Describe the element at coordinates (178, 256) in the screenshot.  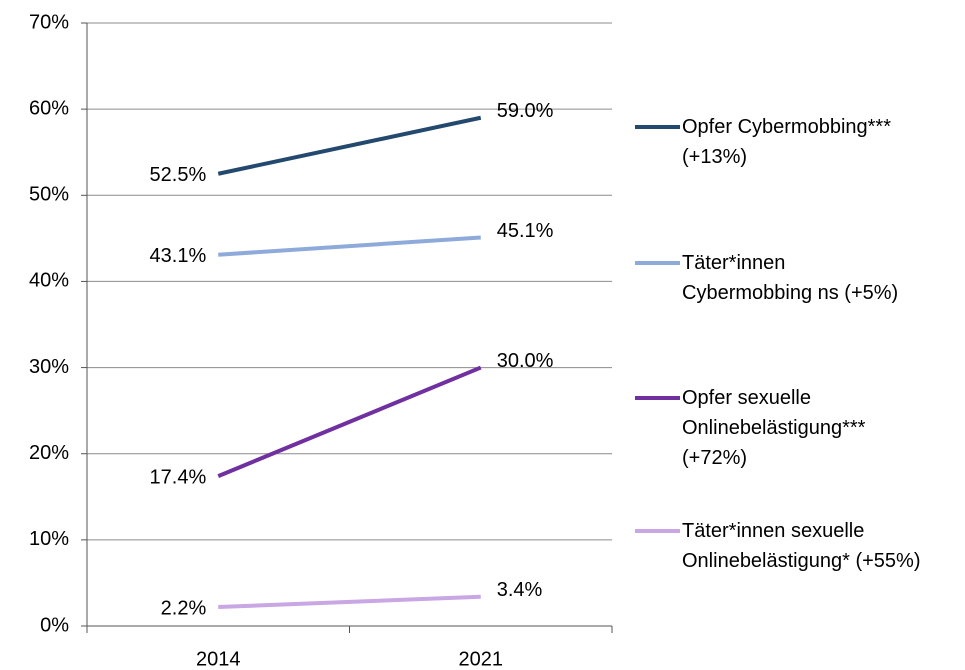
I see `data-label: 43.1%` at that location.